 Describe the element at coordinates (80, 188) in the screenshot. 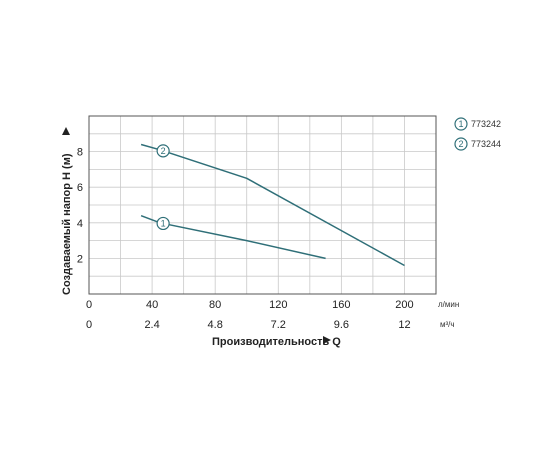

I see `y-tick-label: 6` at that location.